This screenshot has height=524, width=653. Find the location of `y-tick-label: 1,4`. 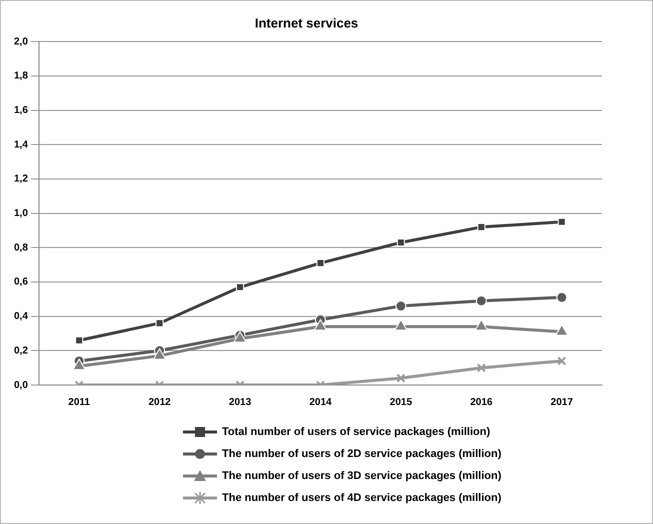

y-tick-label: 1,4 is located at coordinates (21, 144).